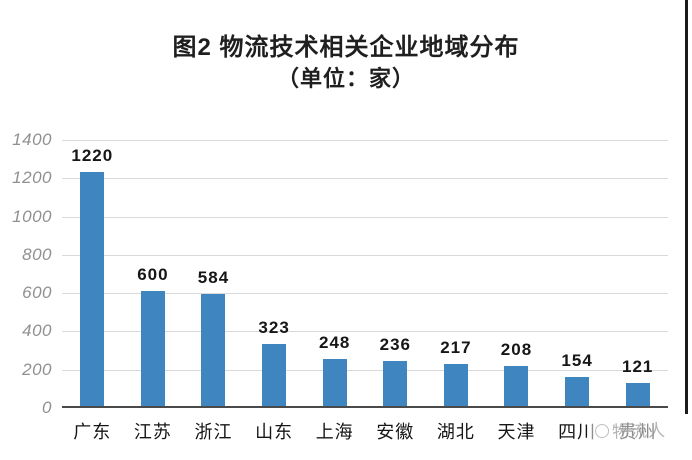  What do you see at coordinates (455, 432) in the screenshot?
I see `x-axis-category-label: 湖北` at bounding box center [455, 432].